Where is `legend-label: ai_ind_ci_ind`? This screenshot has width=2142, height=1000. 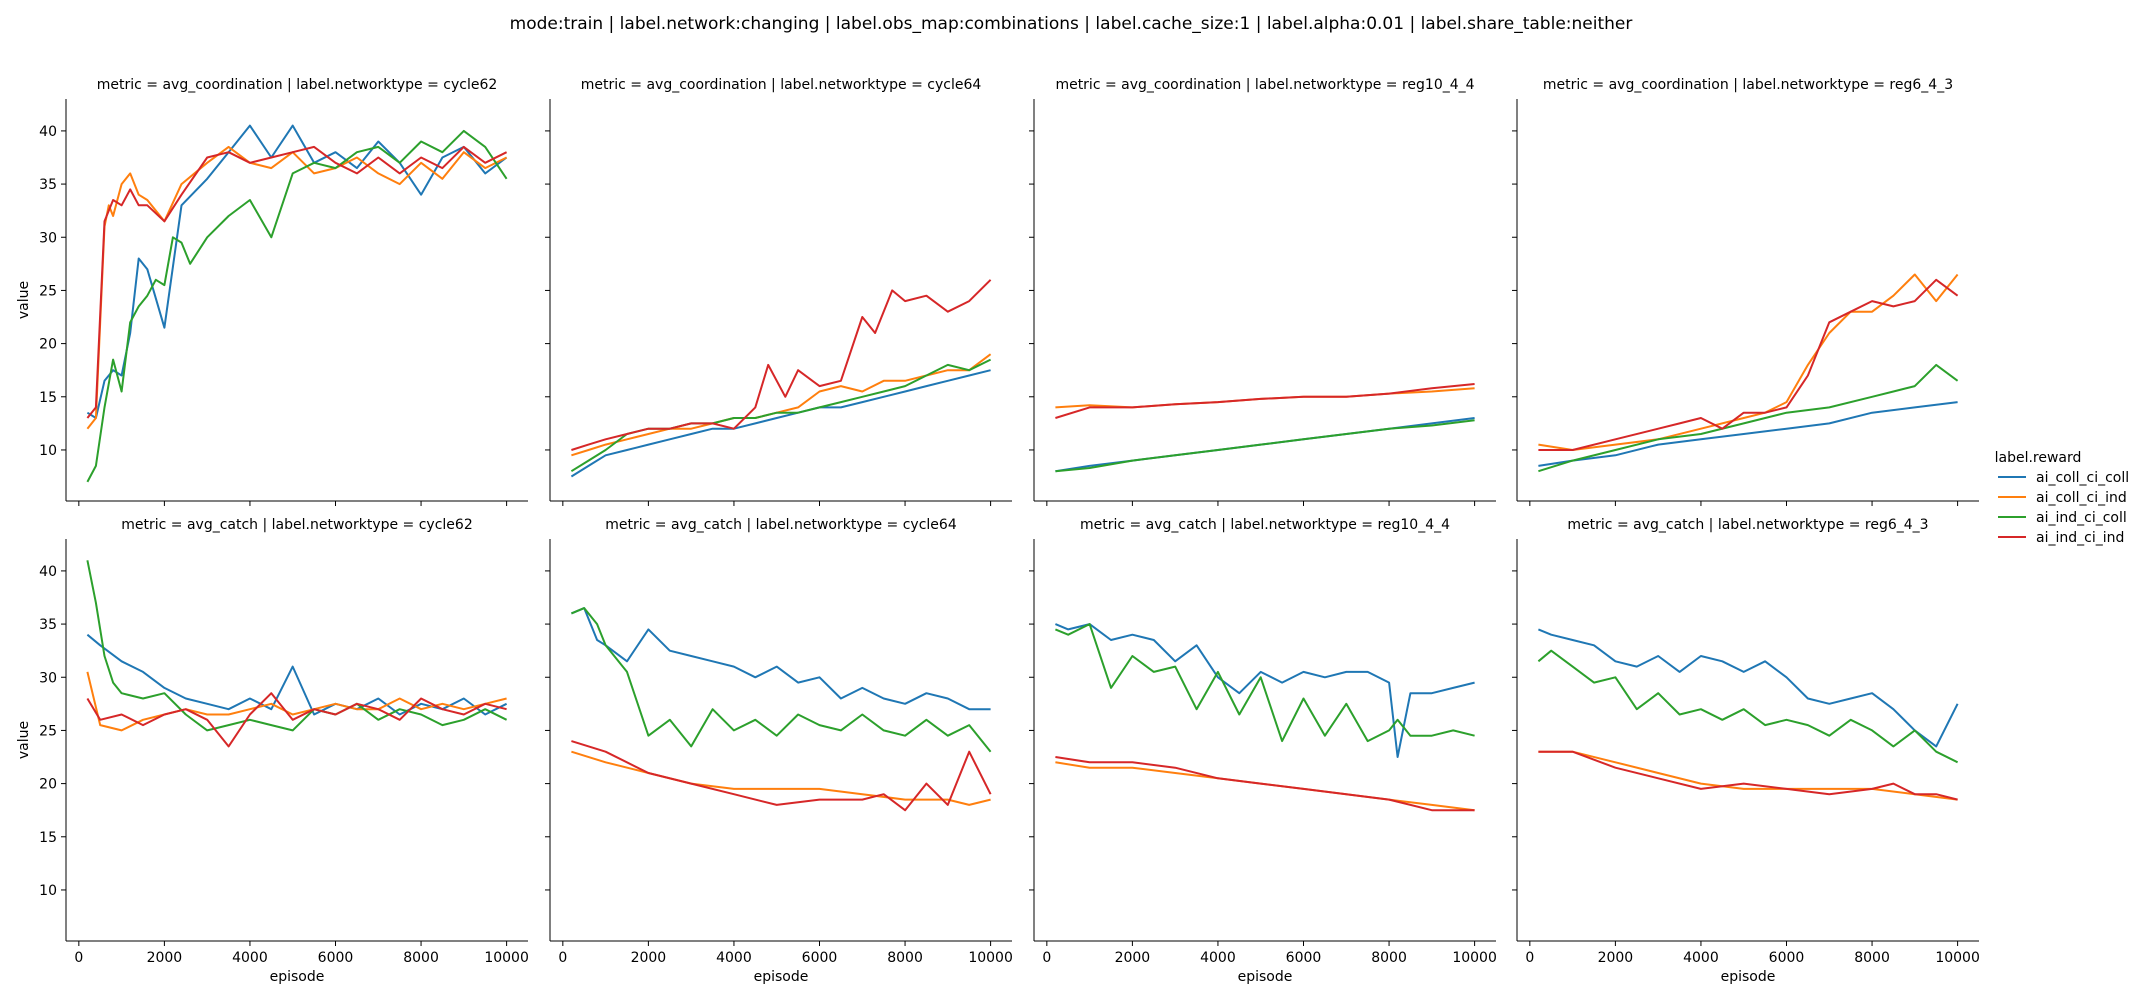
legend-label: ai_ind_ci_ind is located at coordinates (2080, 538).